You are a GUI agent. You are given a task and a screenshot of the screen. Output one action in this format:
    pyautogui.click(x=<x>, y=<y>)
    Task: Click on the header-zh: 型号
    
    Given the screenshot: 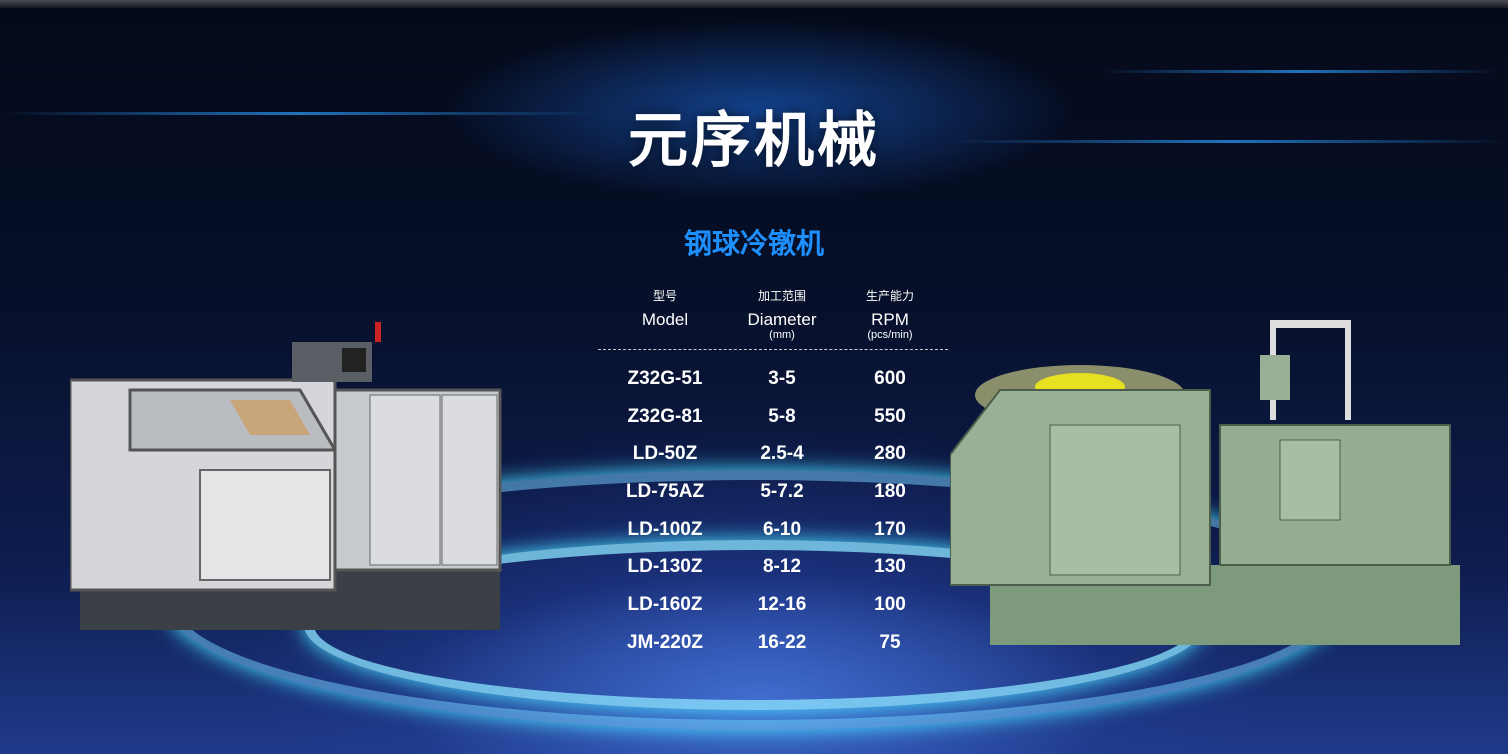 What is the action you would take?
    pyautogui.click(x=664, y=296)
    